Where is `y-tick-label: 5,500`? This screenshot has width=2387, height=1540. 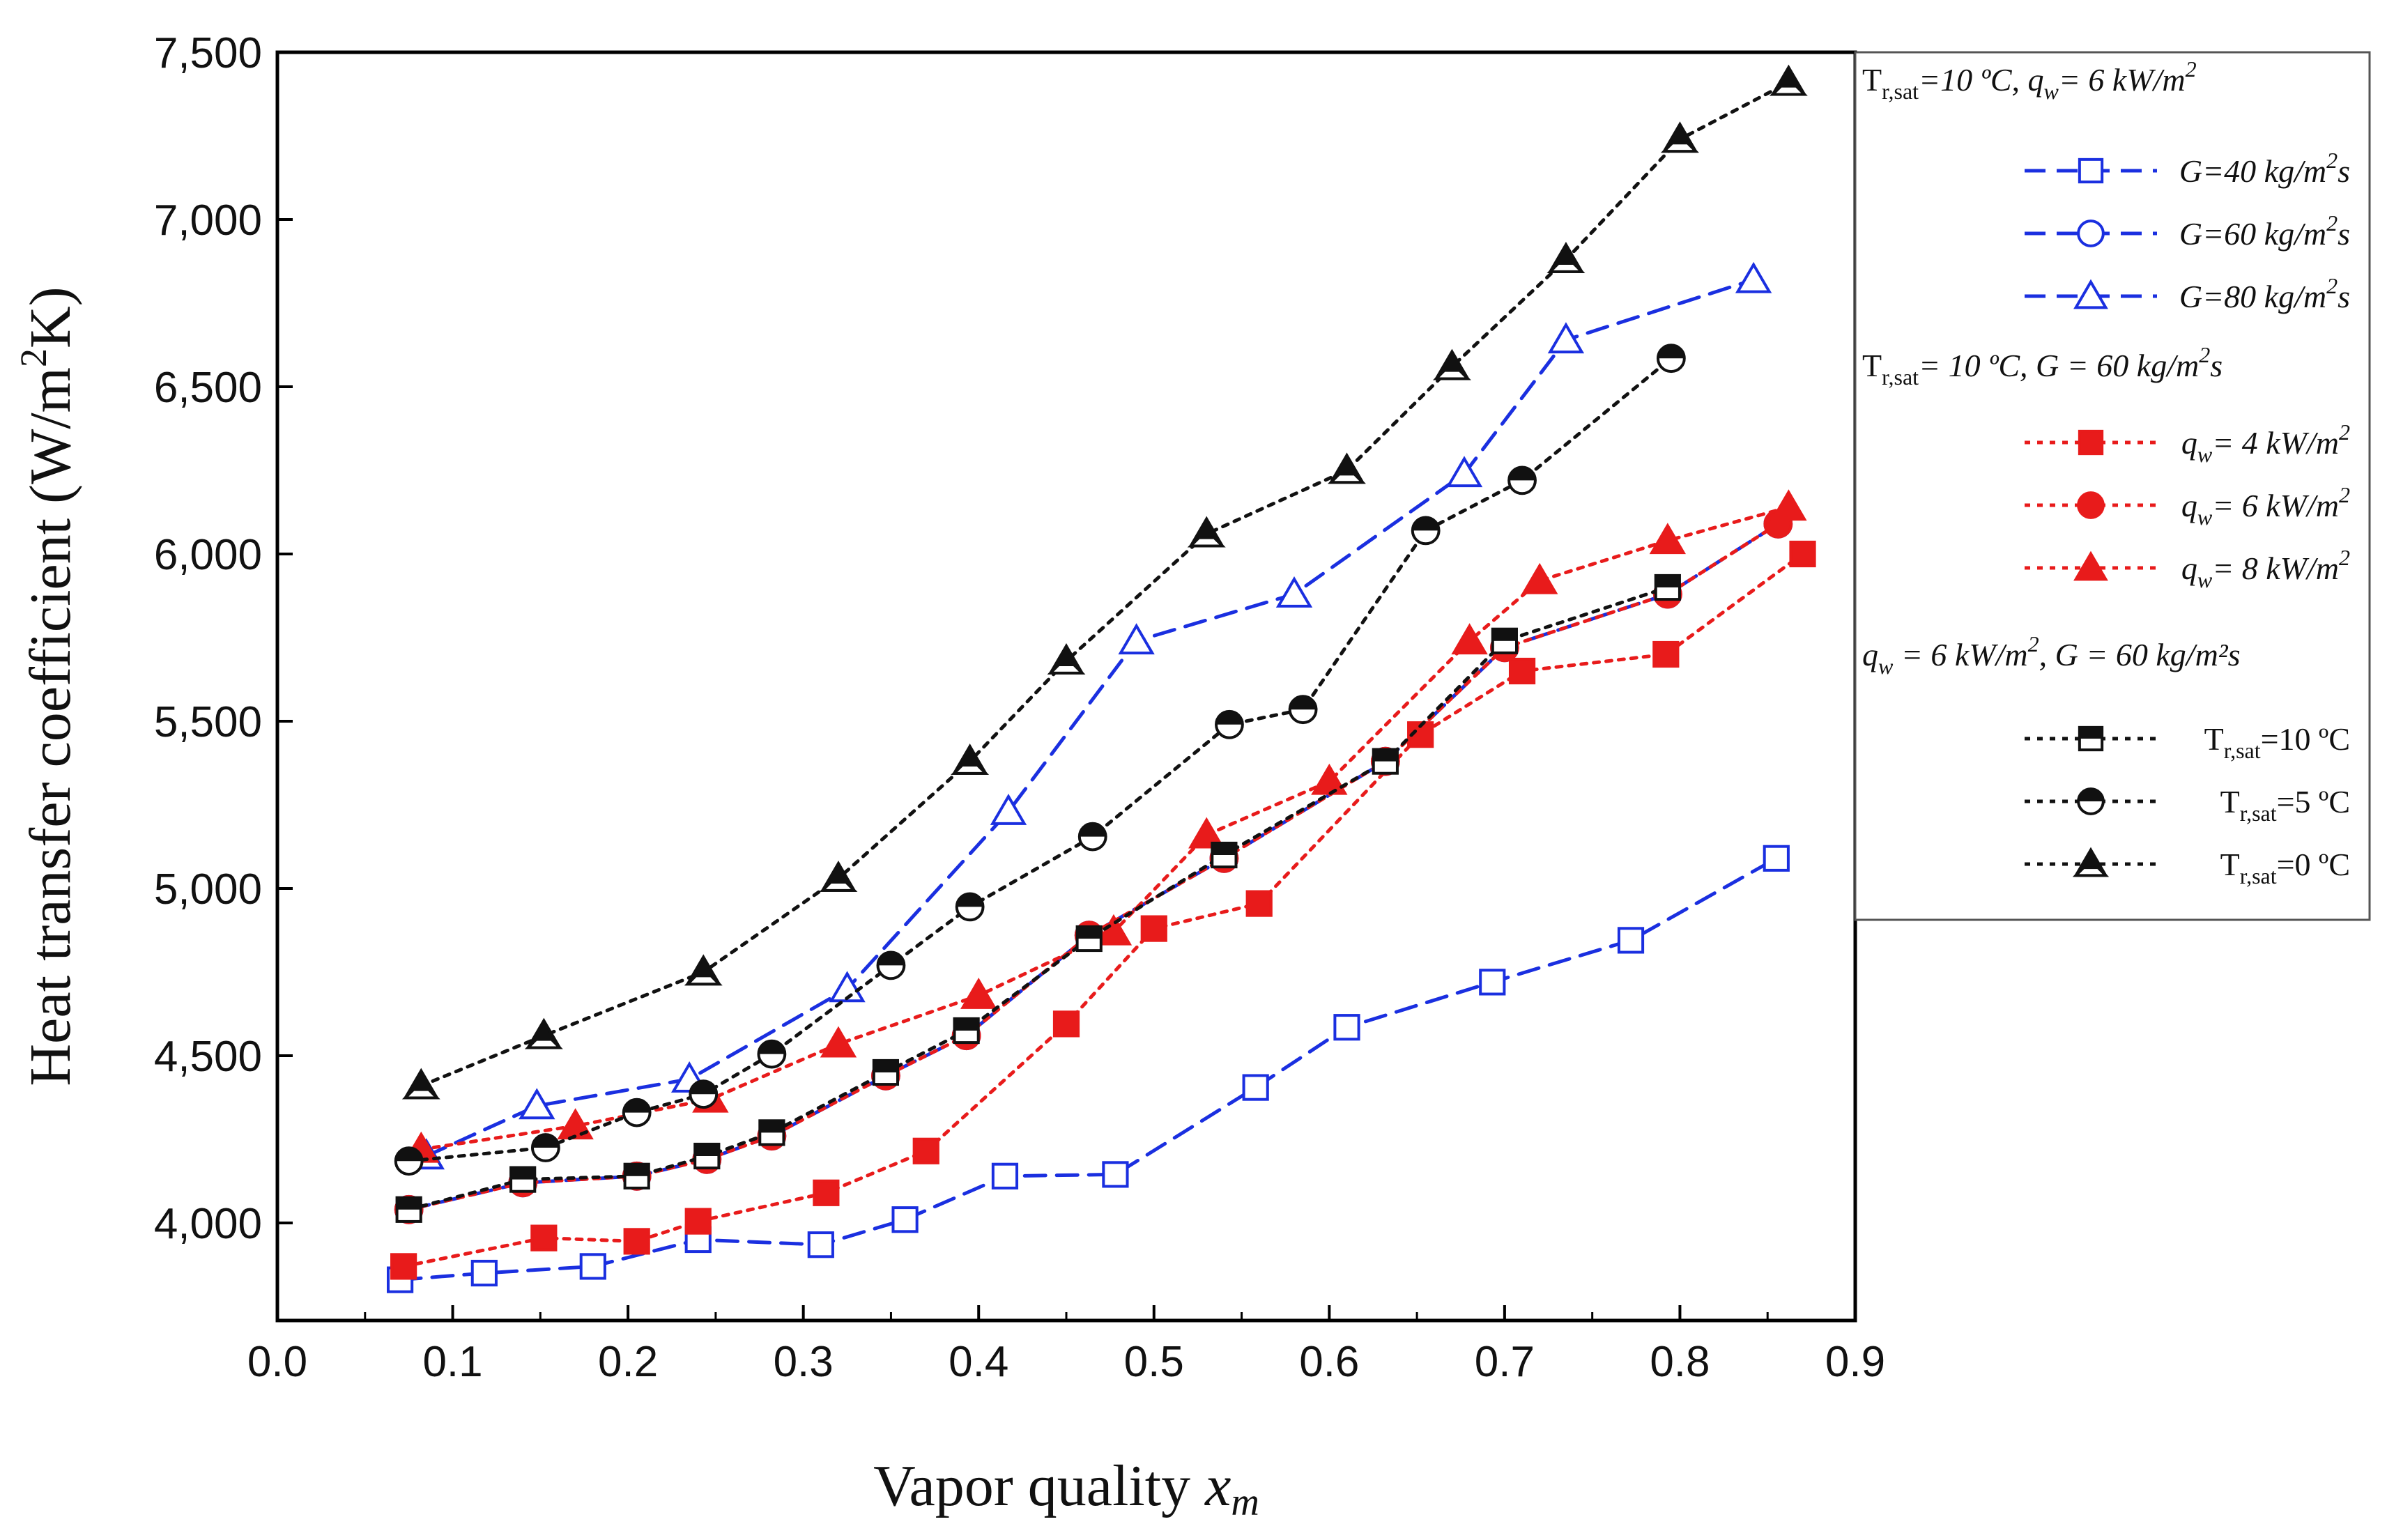 y-tick-label: 5,500 is located at coordinates (208, 722).